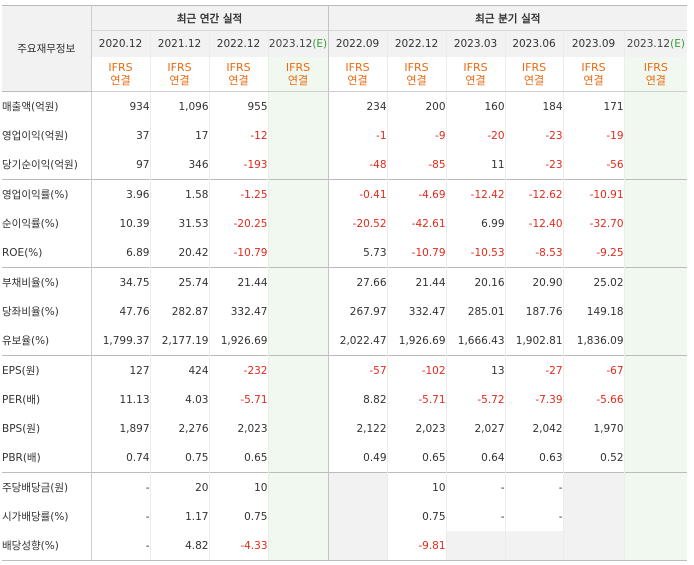 This screenshot has height=565, width=694. Describe the element at coordinates (416, 165) in the screenshot. I see `value-cell: -85` at that location.